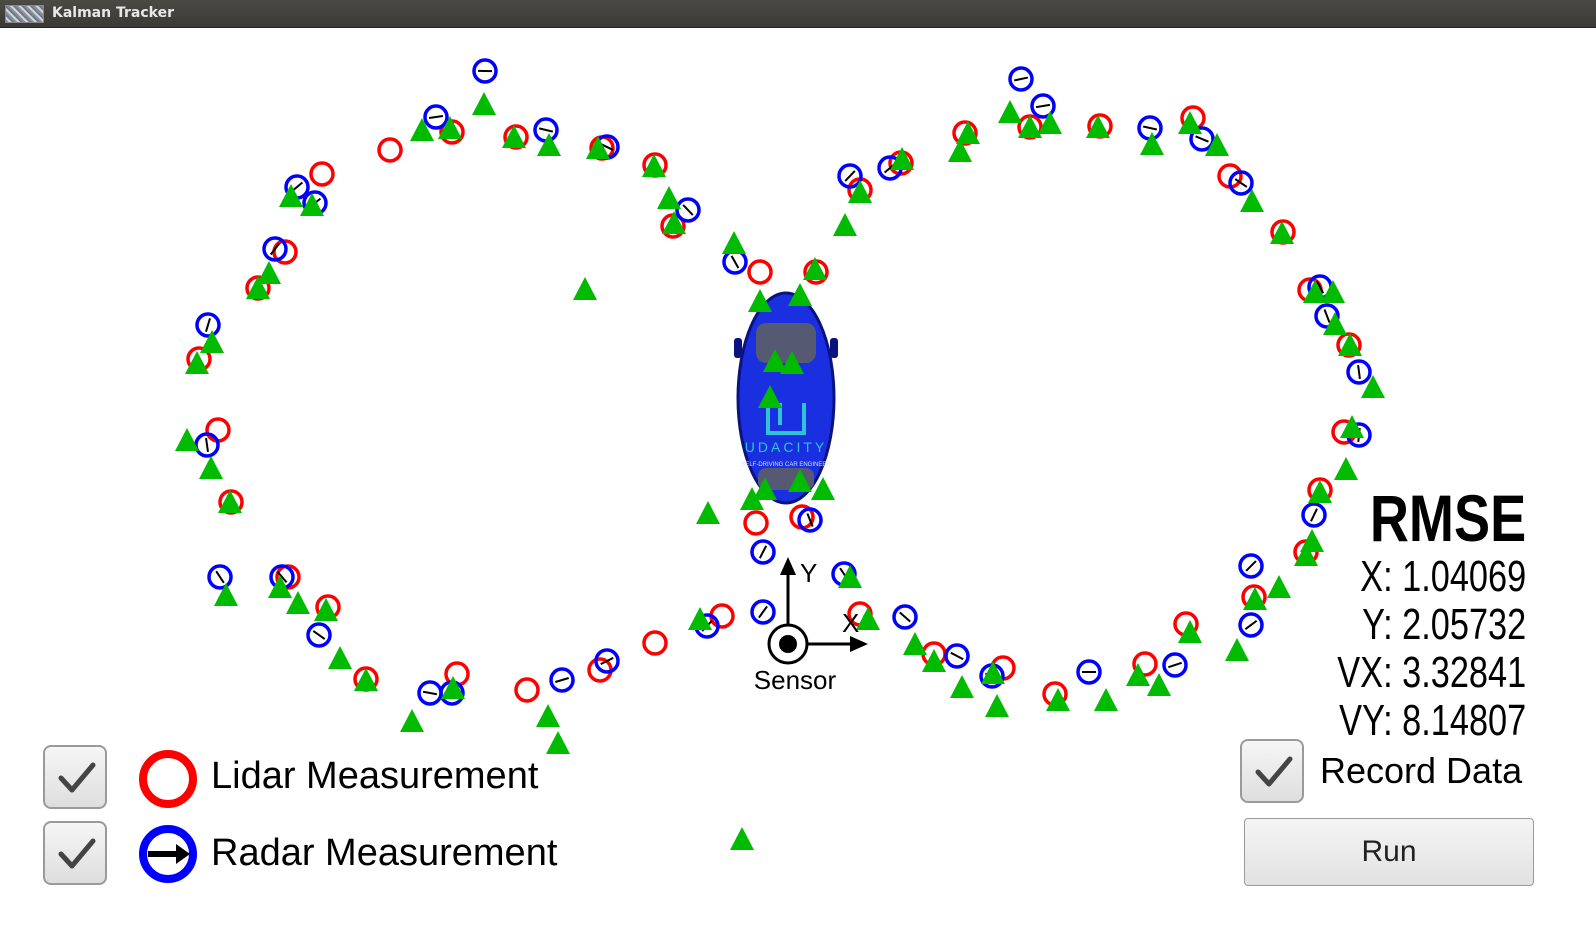 This screenshot has height=927, width=1596. What do you see at coordinates (384, 853) in the screenshot?
I see `radar-legend-label: Radar Measurement` at bounding box center [384, 853].